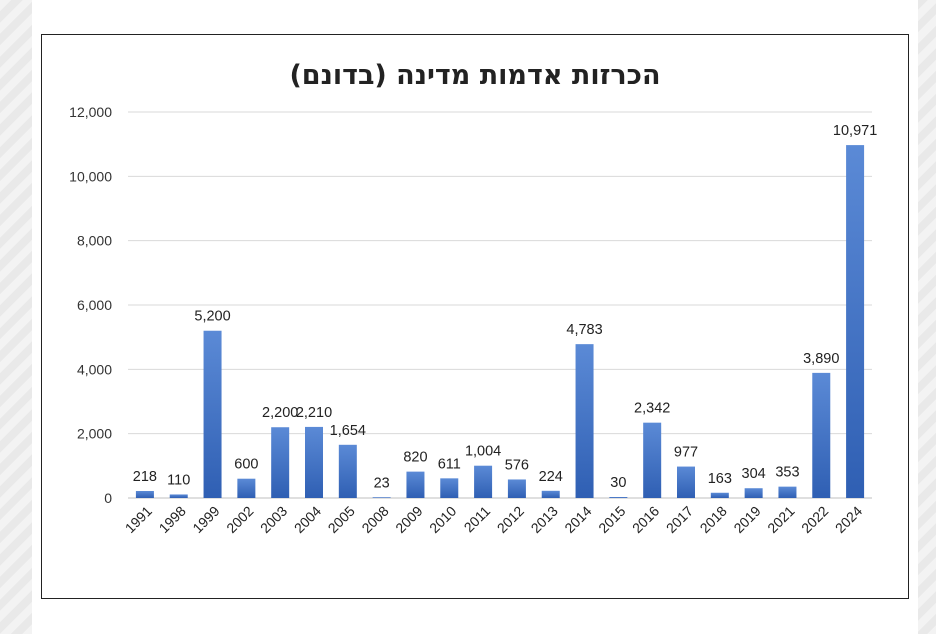 This screenshot has width=936, height=634. Describe the element at coordinates (814, 519) in the screenshot. I see `x-tick-label: 2022` at that location.